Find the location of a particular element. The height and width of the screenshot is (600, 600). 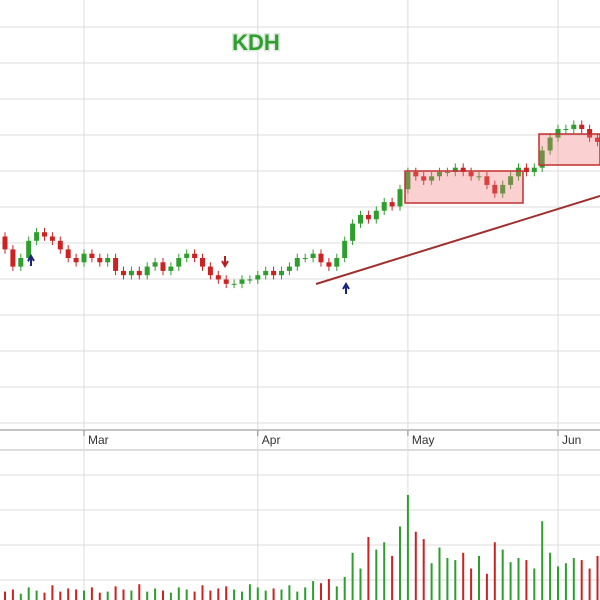

x-tick-label: Apr is located at coordinates (271, 440).